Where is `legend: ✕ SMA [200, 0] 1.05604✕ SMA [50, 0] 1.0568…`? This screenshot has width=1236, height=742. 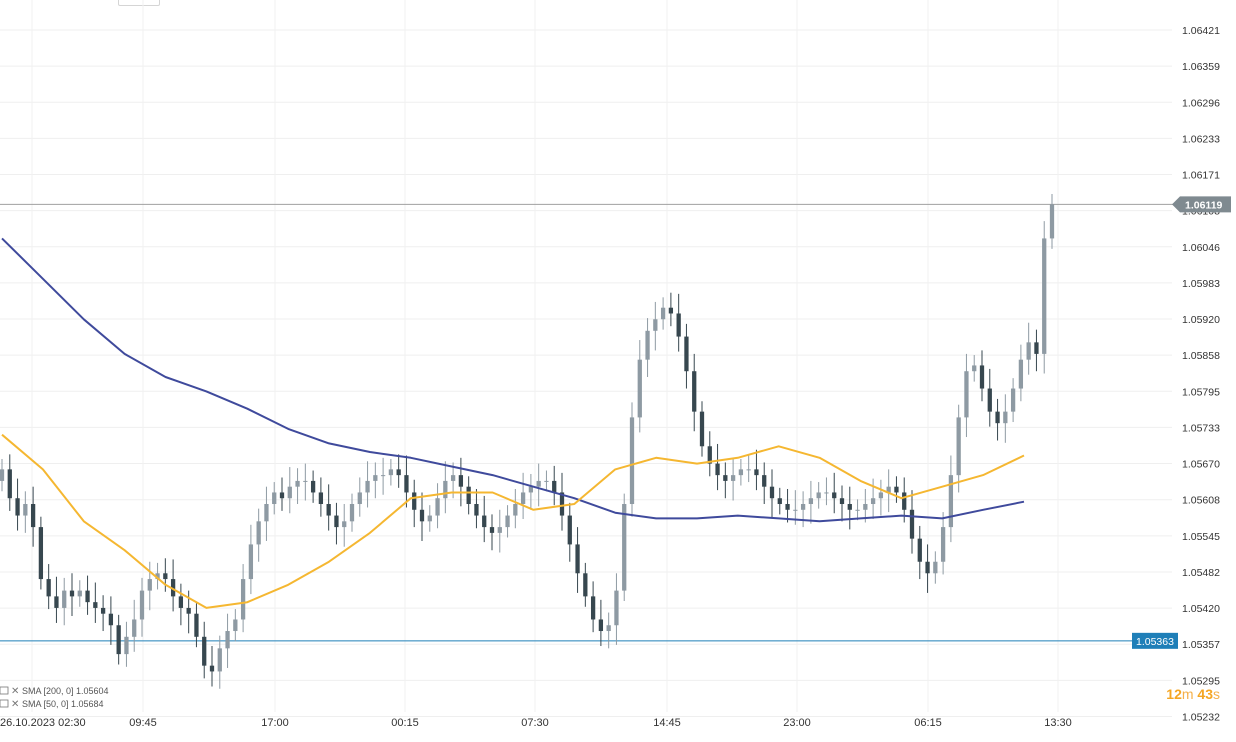 legend: ✕ SMA [200, 0] 1.05604✕ SMA [50, 0] 1.0568… is located at coordinates (54, 698).